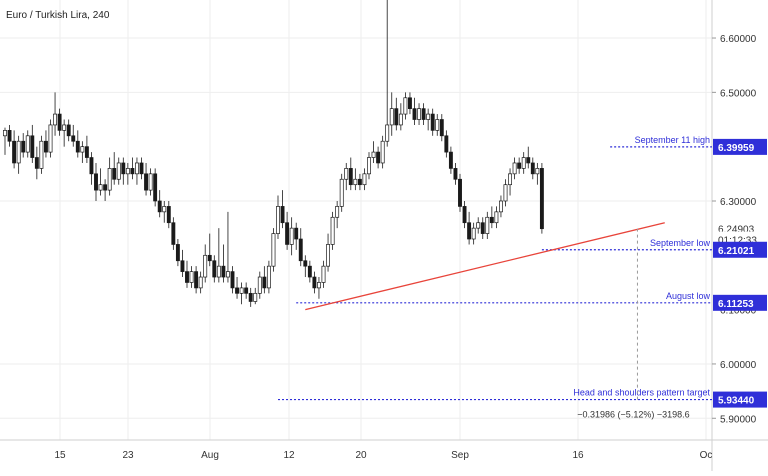 This screenshot has height=476, width=768. What do you see at coordinates (738, 39) in the screenshot?
I see `y-tick-label: 6.60000` at bounding box center [738, 39].